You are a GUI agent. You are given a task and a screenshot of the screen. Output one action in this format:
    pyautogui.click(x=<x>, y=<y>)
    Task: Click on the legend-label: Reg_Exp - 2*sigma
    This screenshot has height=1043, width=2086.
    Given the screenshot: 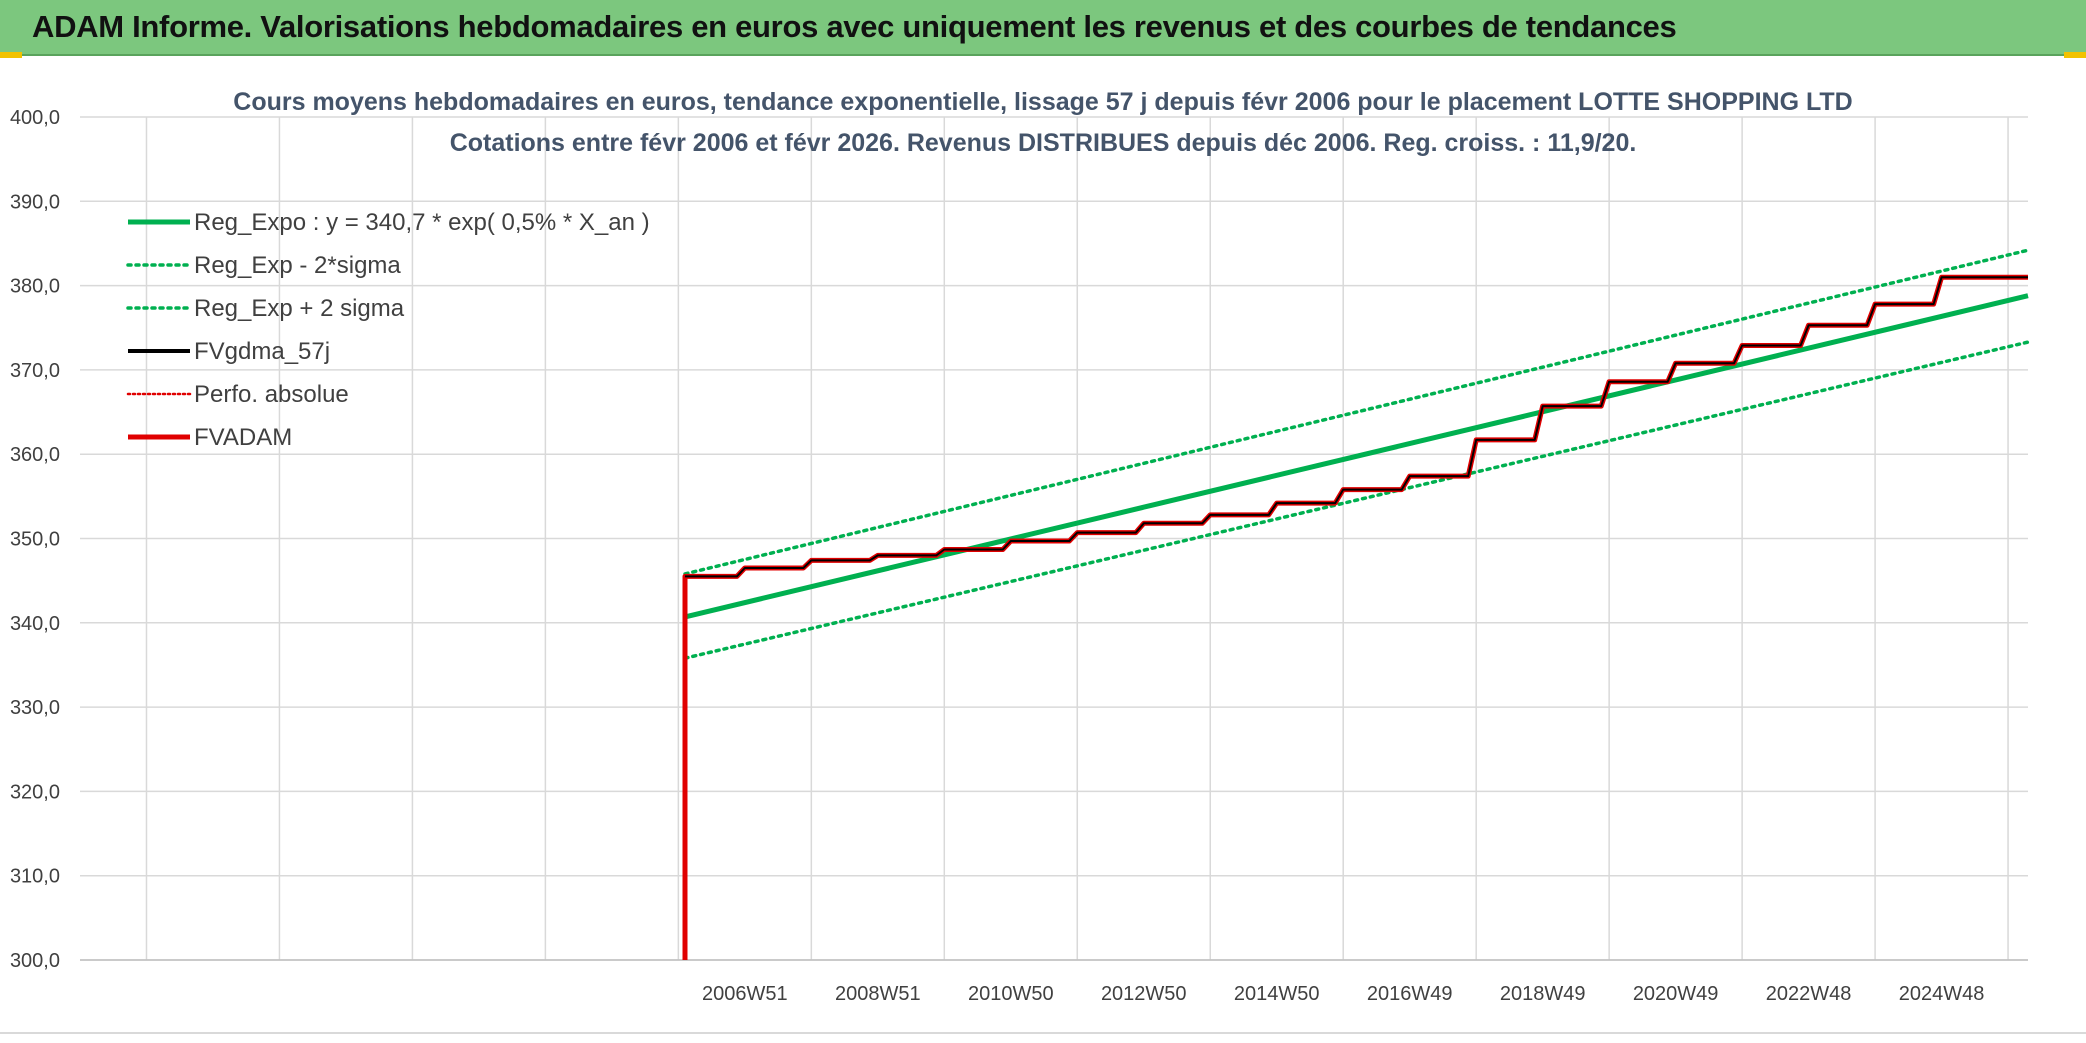 What is the action you would take?
    pyautogui.click(x=297, y=265)
    